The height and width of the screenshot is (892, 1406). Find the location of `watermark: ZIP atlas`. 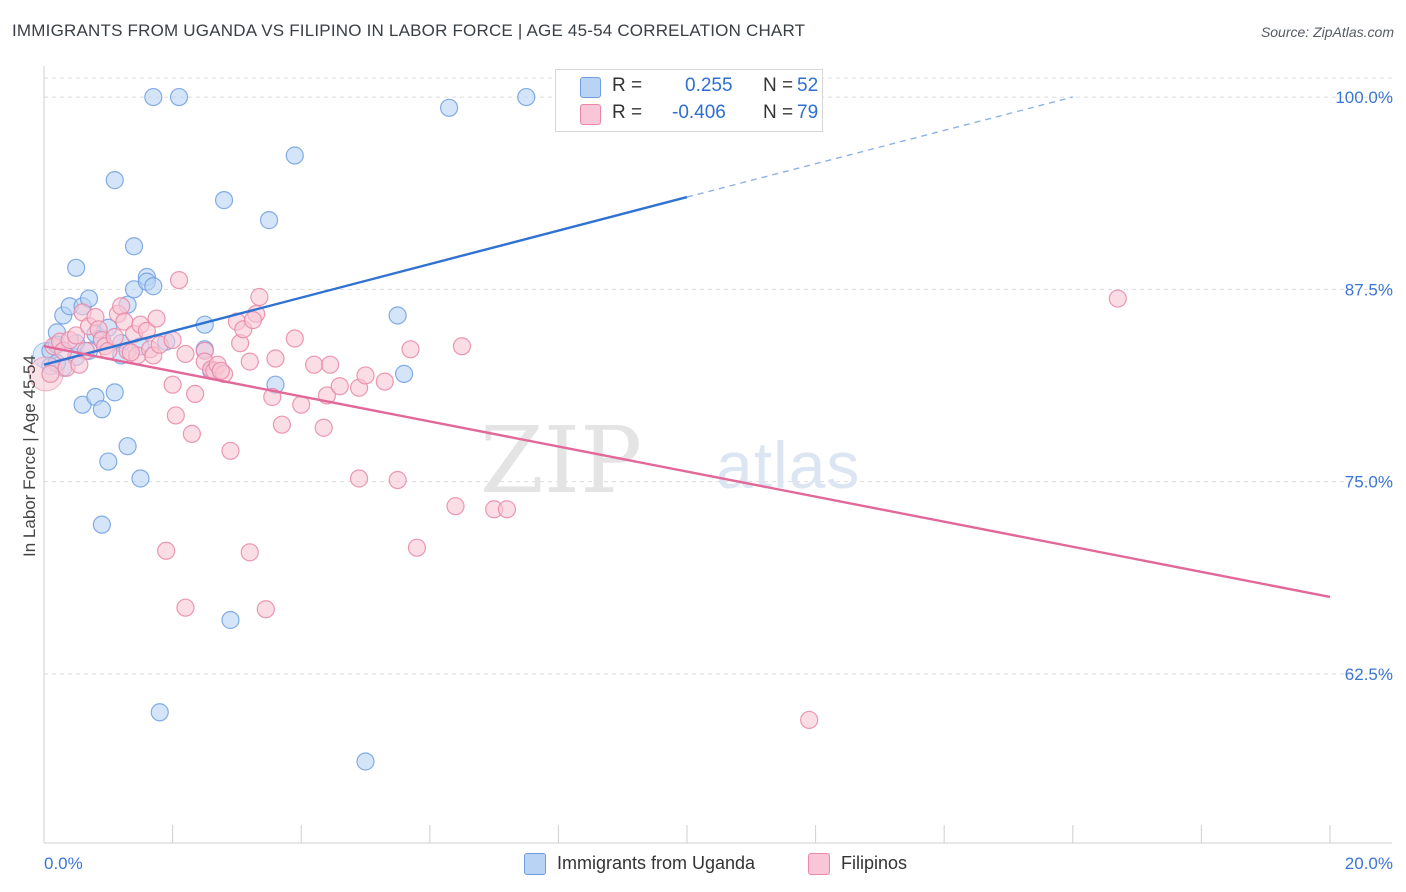

watermark: ZIP atlas is located at coordinates (670, 460).